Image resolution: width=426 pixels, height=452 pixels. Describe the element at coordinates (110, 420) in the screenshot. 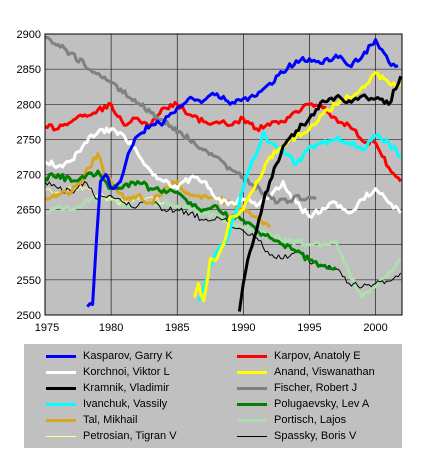

I see `legend-label: Tal, Mikhail` at that location.